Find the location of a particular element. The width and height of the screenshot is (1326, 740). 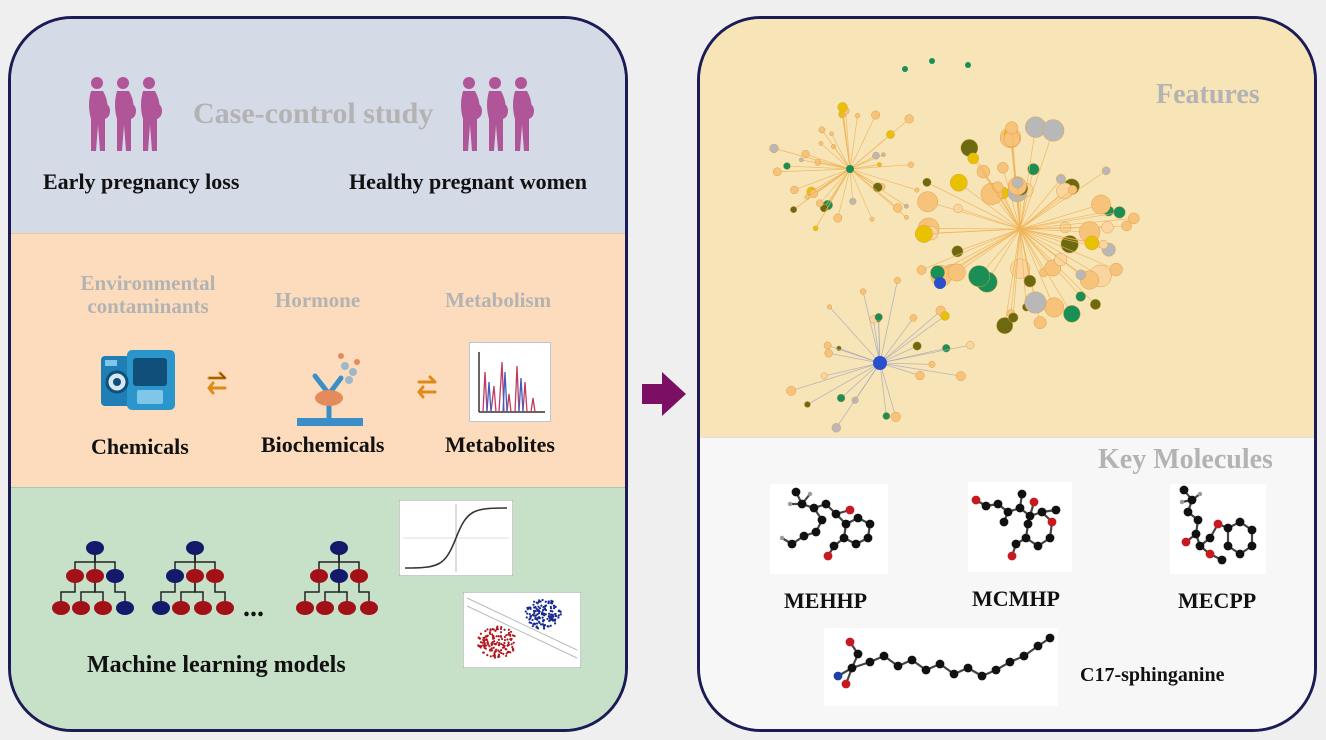

molecule-label-c17-sphinganine: C17-sphinganine is located at coordinates (1152, 675).